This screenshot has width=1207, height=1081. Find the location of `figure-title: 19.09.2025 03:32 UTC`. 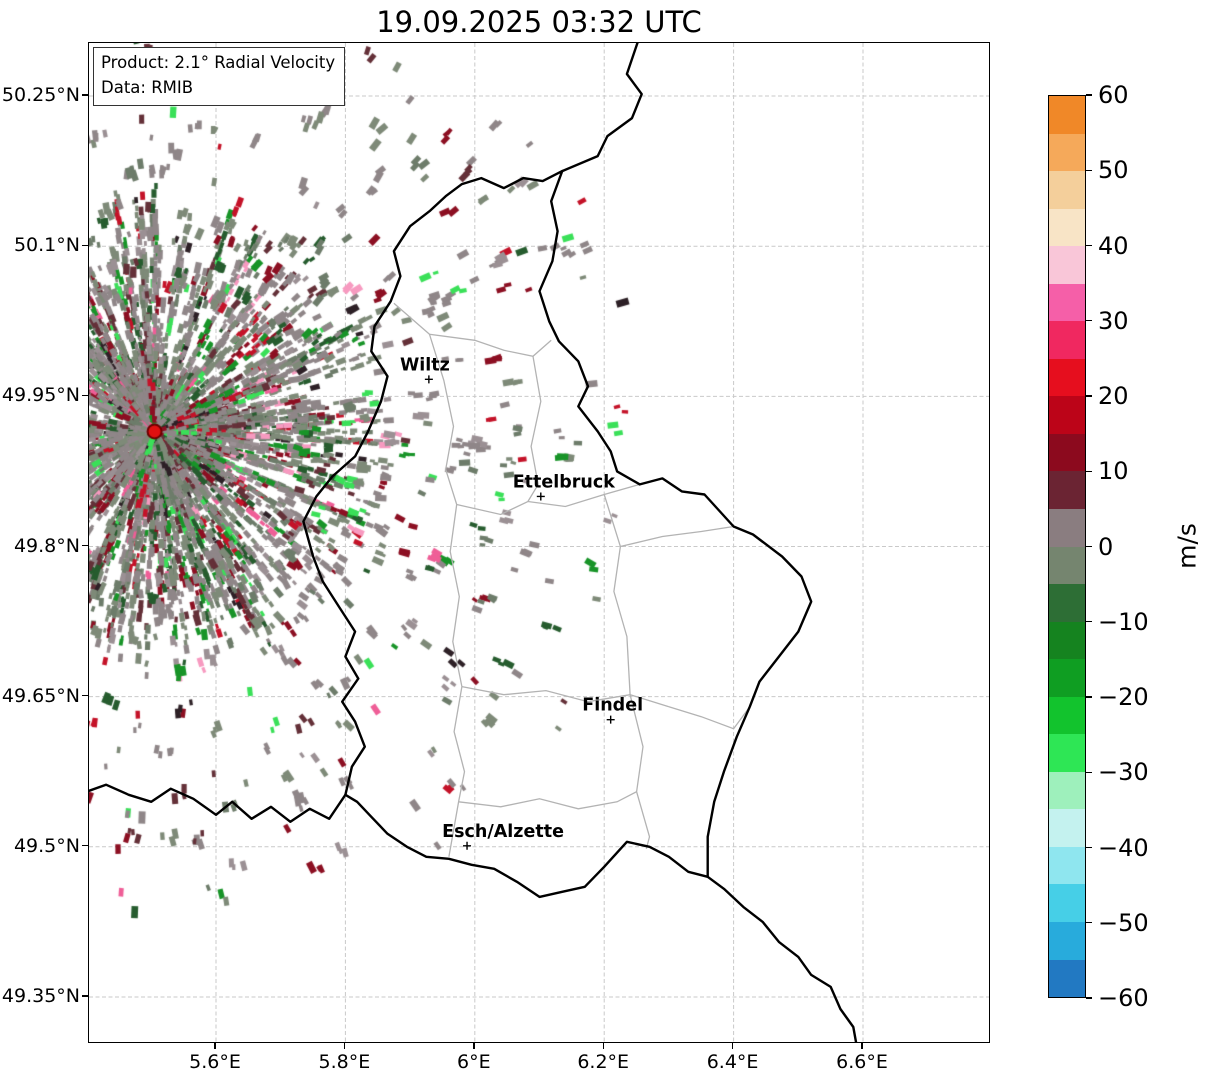

figure-title: 19.09.2025 03:32 UTC is located at coordinates (539, 22).